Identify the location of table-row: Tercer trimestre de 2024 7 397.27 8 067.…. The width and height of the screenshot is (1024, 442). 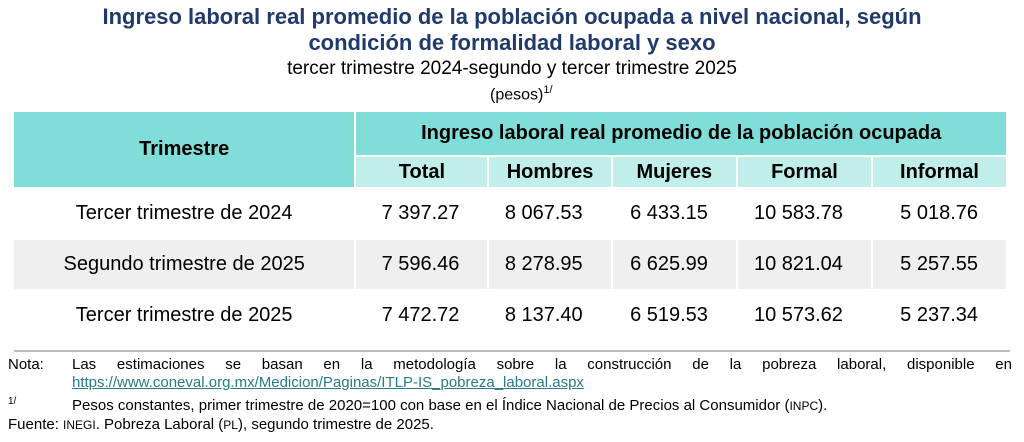
(510, 213).